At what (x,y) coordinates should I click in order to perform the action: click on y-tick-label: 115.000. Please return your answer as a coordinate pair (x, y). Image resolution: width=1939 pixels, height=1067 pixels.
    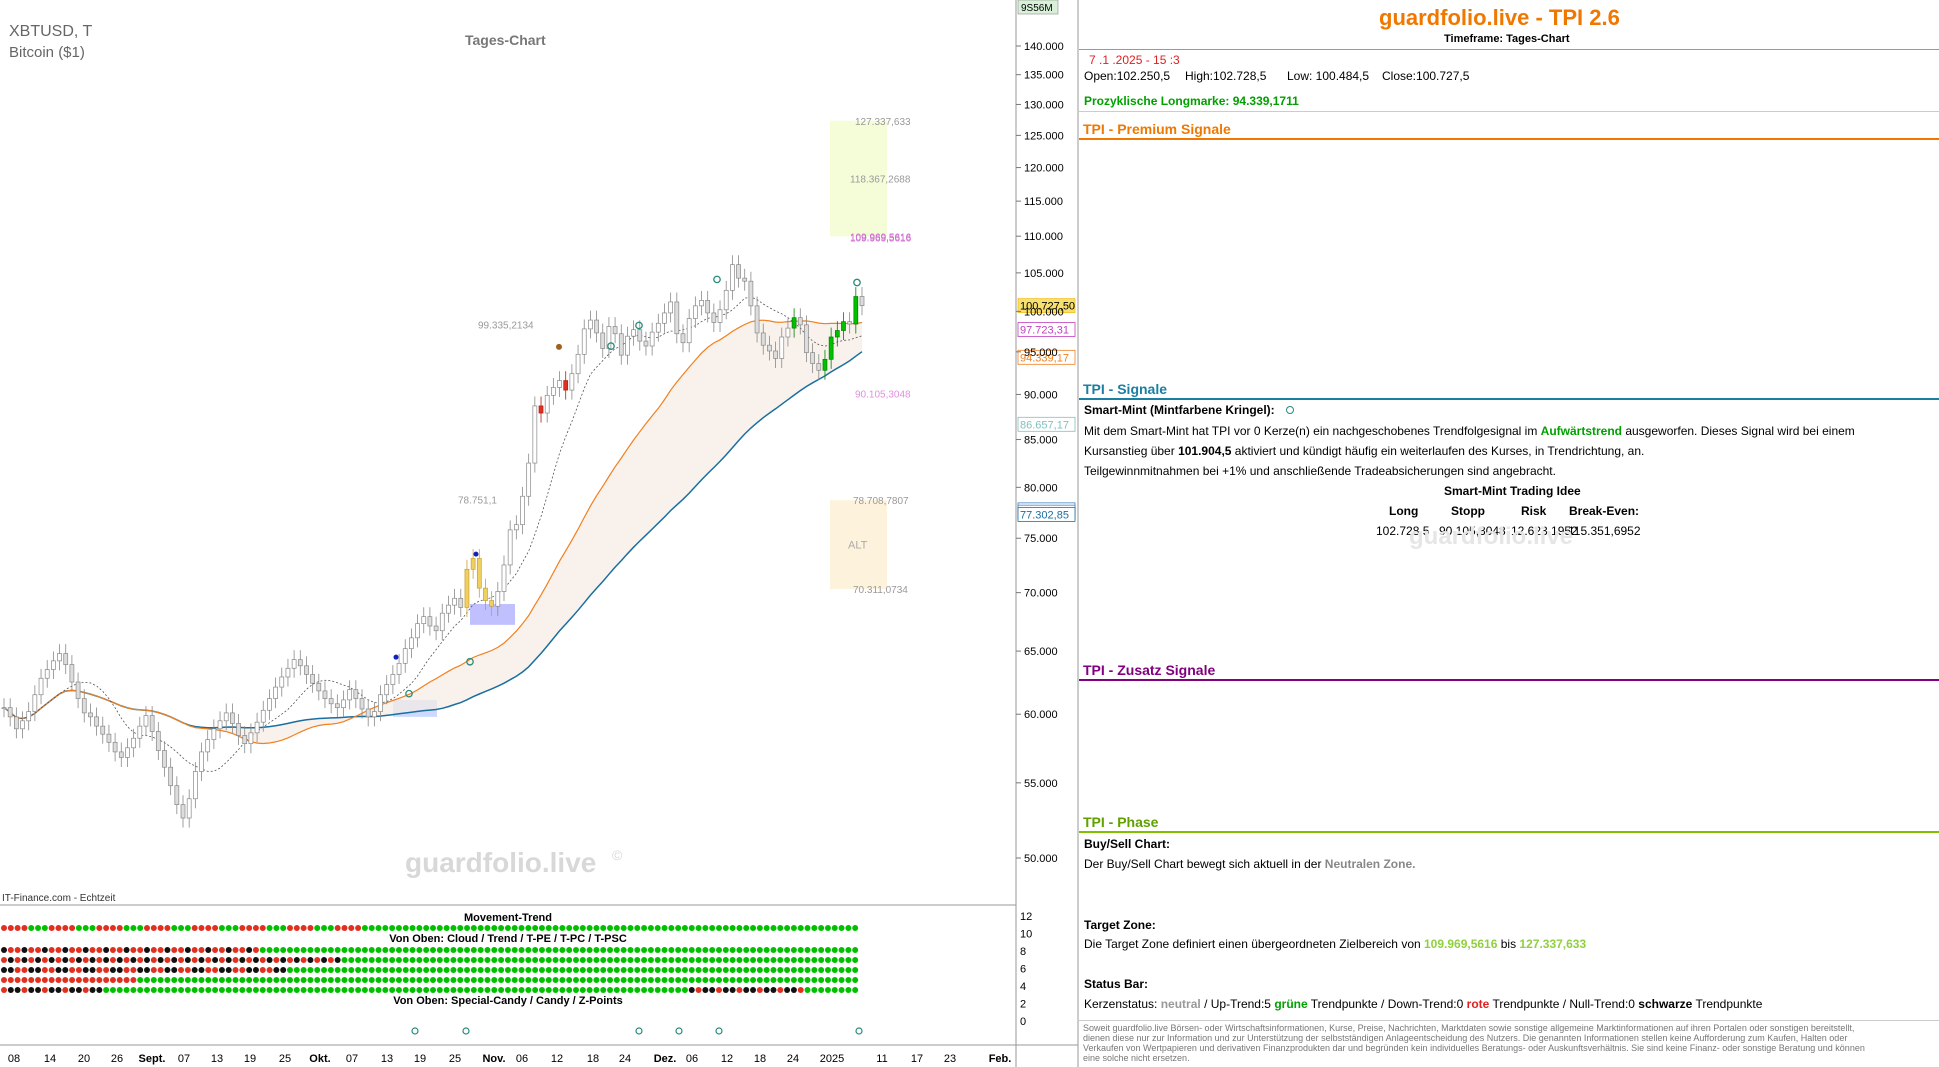
    Looking at the image, I should click on (1043, 202).